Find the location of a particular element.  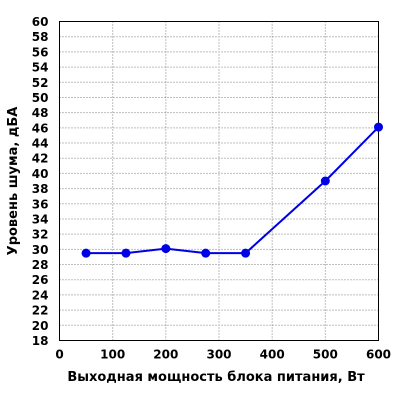

y-tick-label: 20 is located at coordinates (40, 326).